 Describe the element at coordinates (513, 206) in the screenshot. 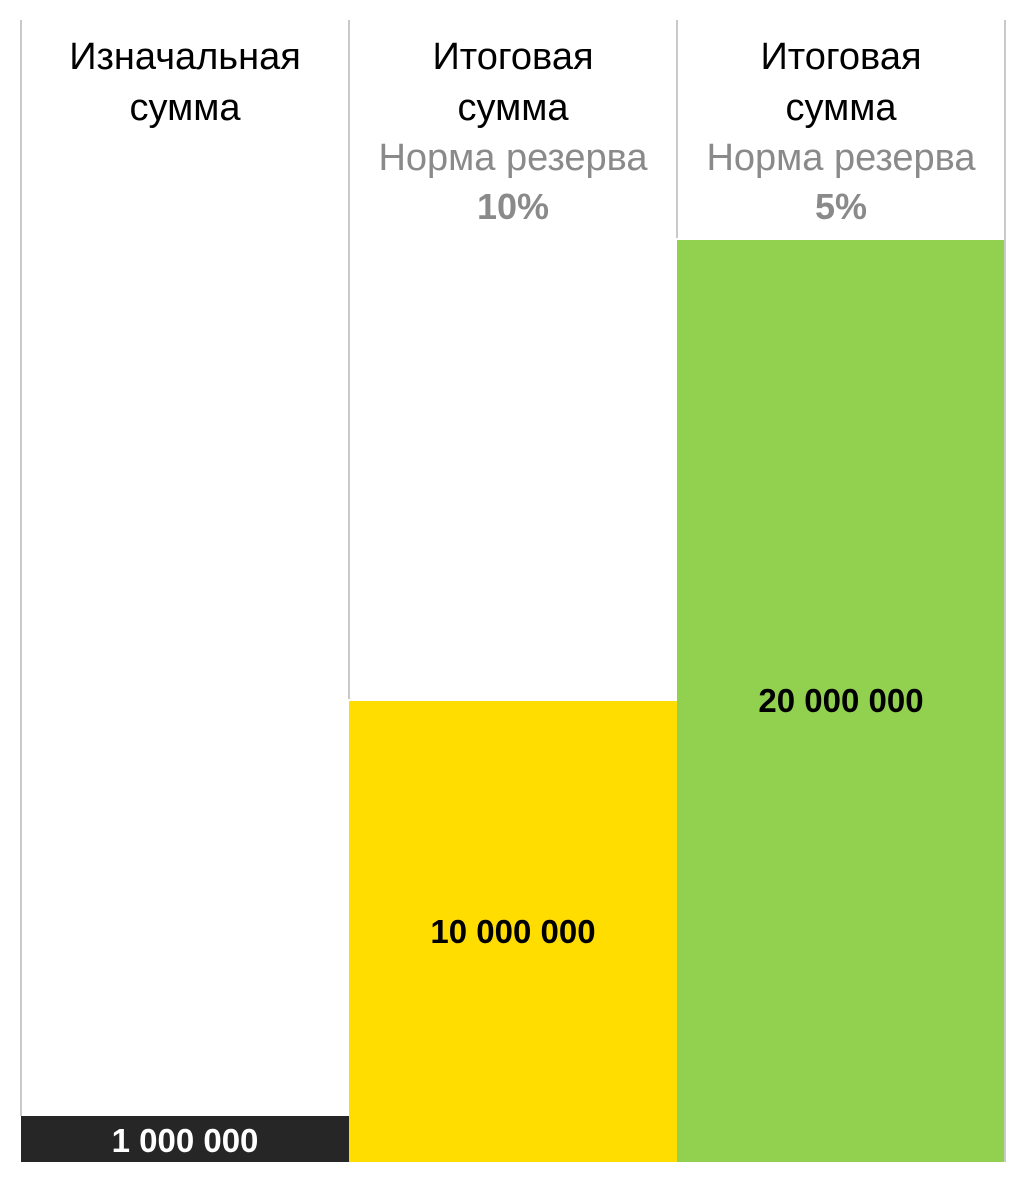

I see `reserve-rate-value: 10%` at that location.